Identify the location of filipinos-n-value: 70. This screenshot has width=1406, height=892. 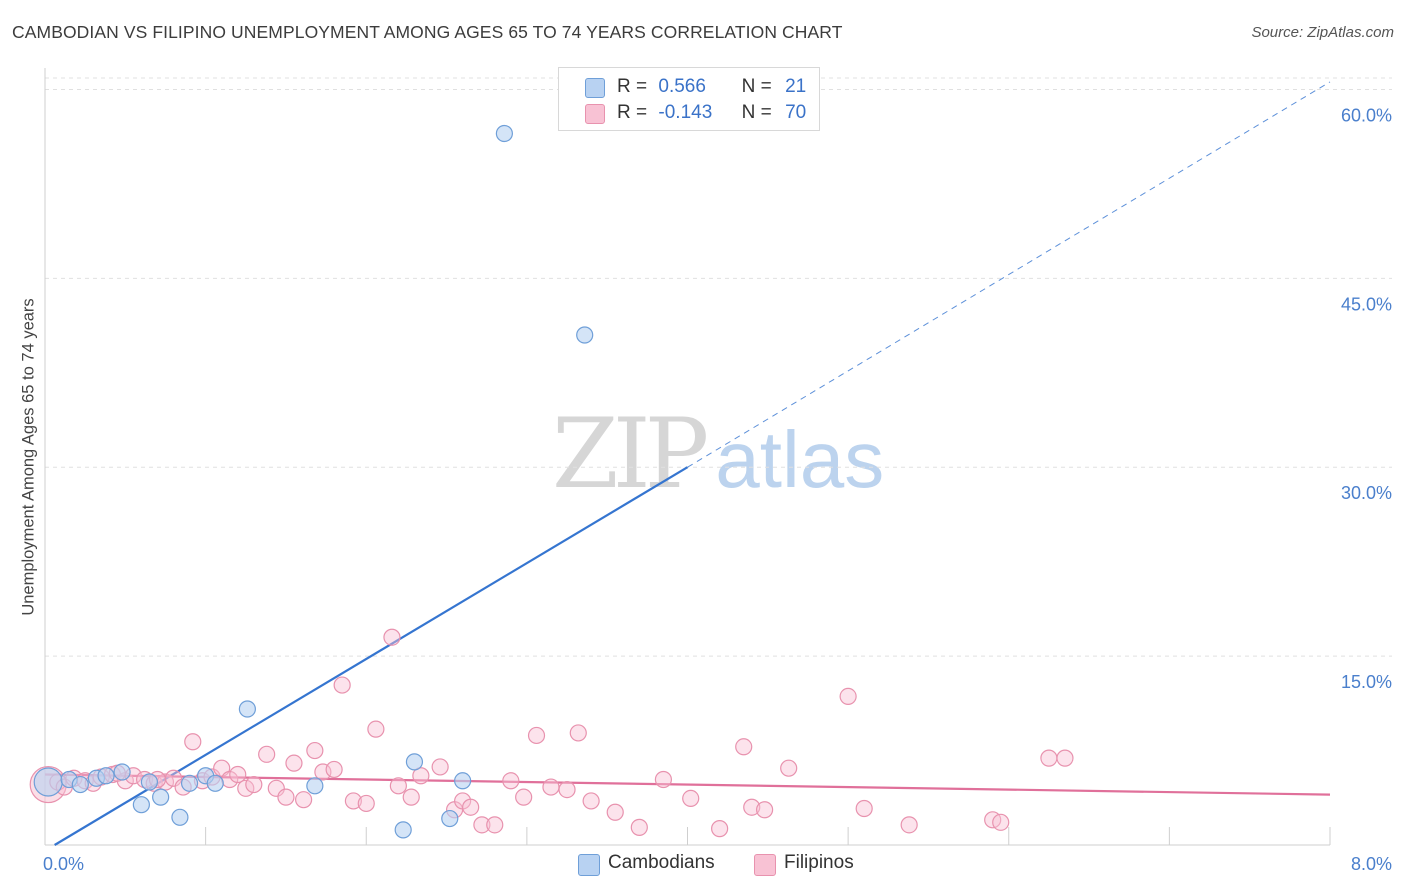
(796, 112).